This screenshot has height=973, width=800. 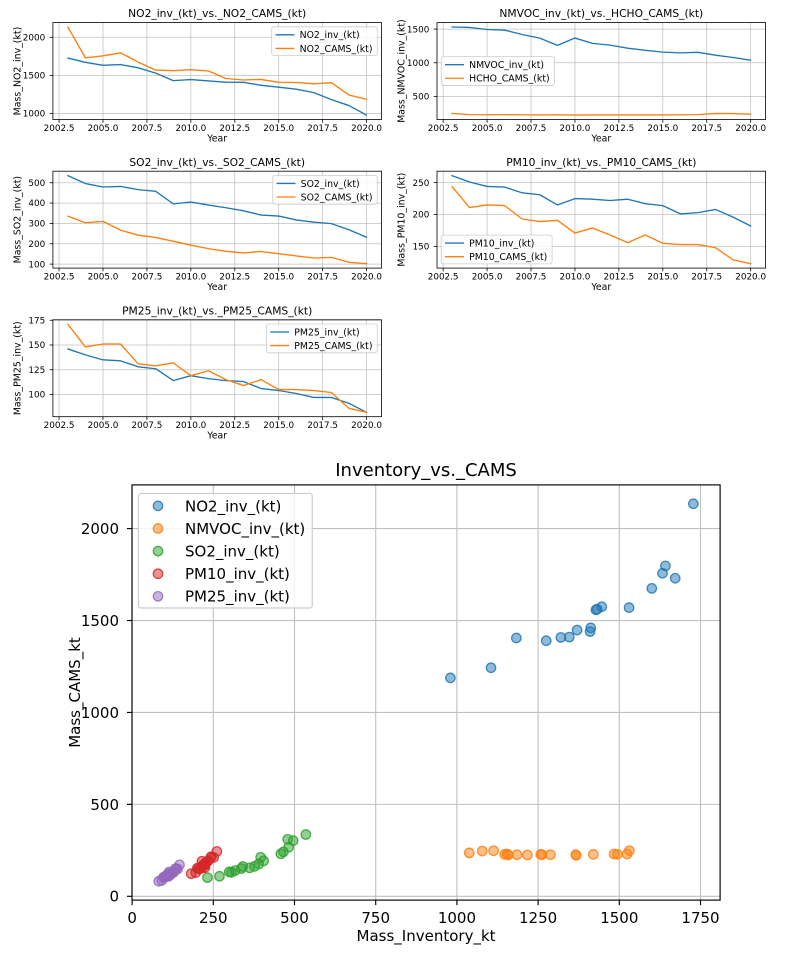 I want to click on y-tick-label: 400, so click(x=36, y=204).